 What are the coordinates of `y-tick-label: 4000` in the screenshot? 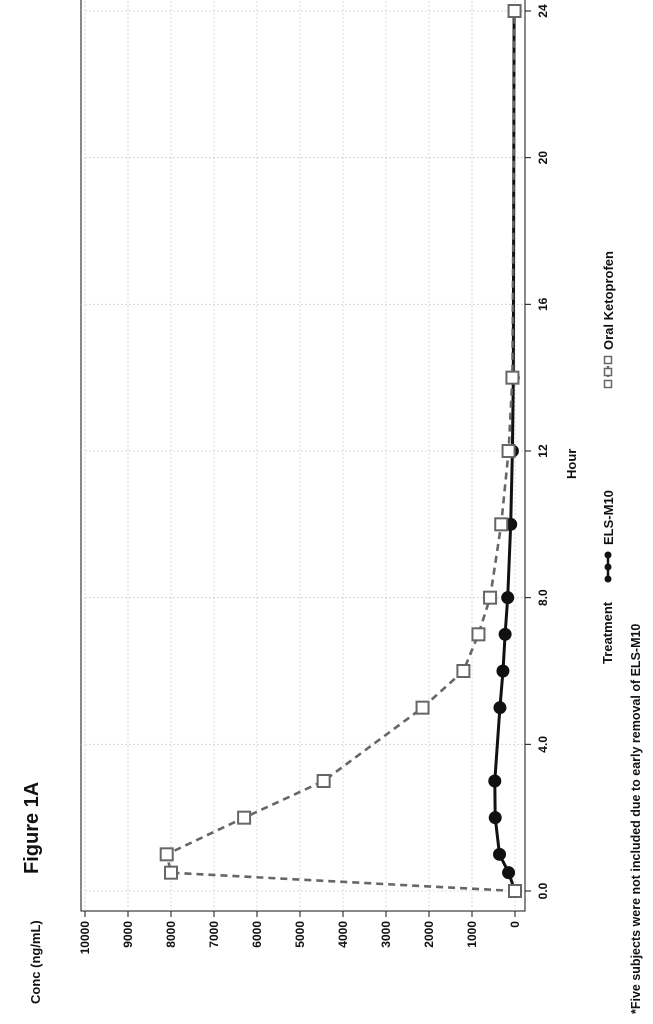 It's located at (343, 934).